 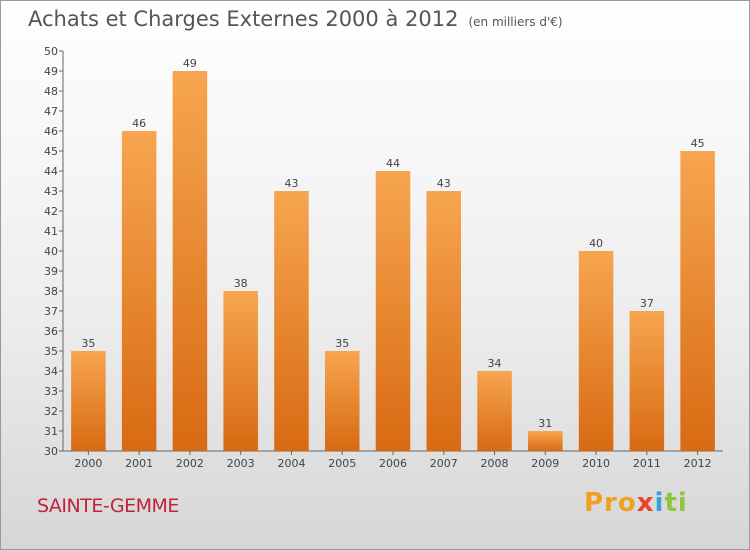 I want to click on data-label: 40, so click(x=596, y=243).